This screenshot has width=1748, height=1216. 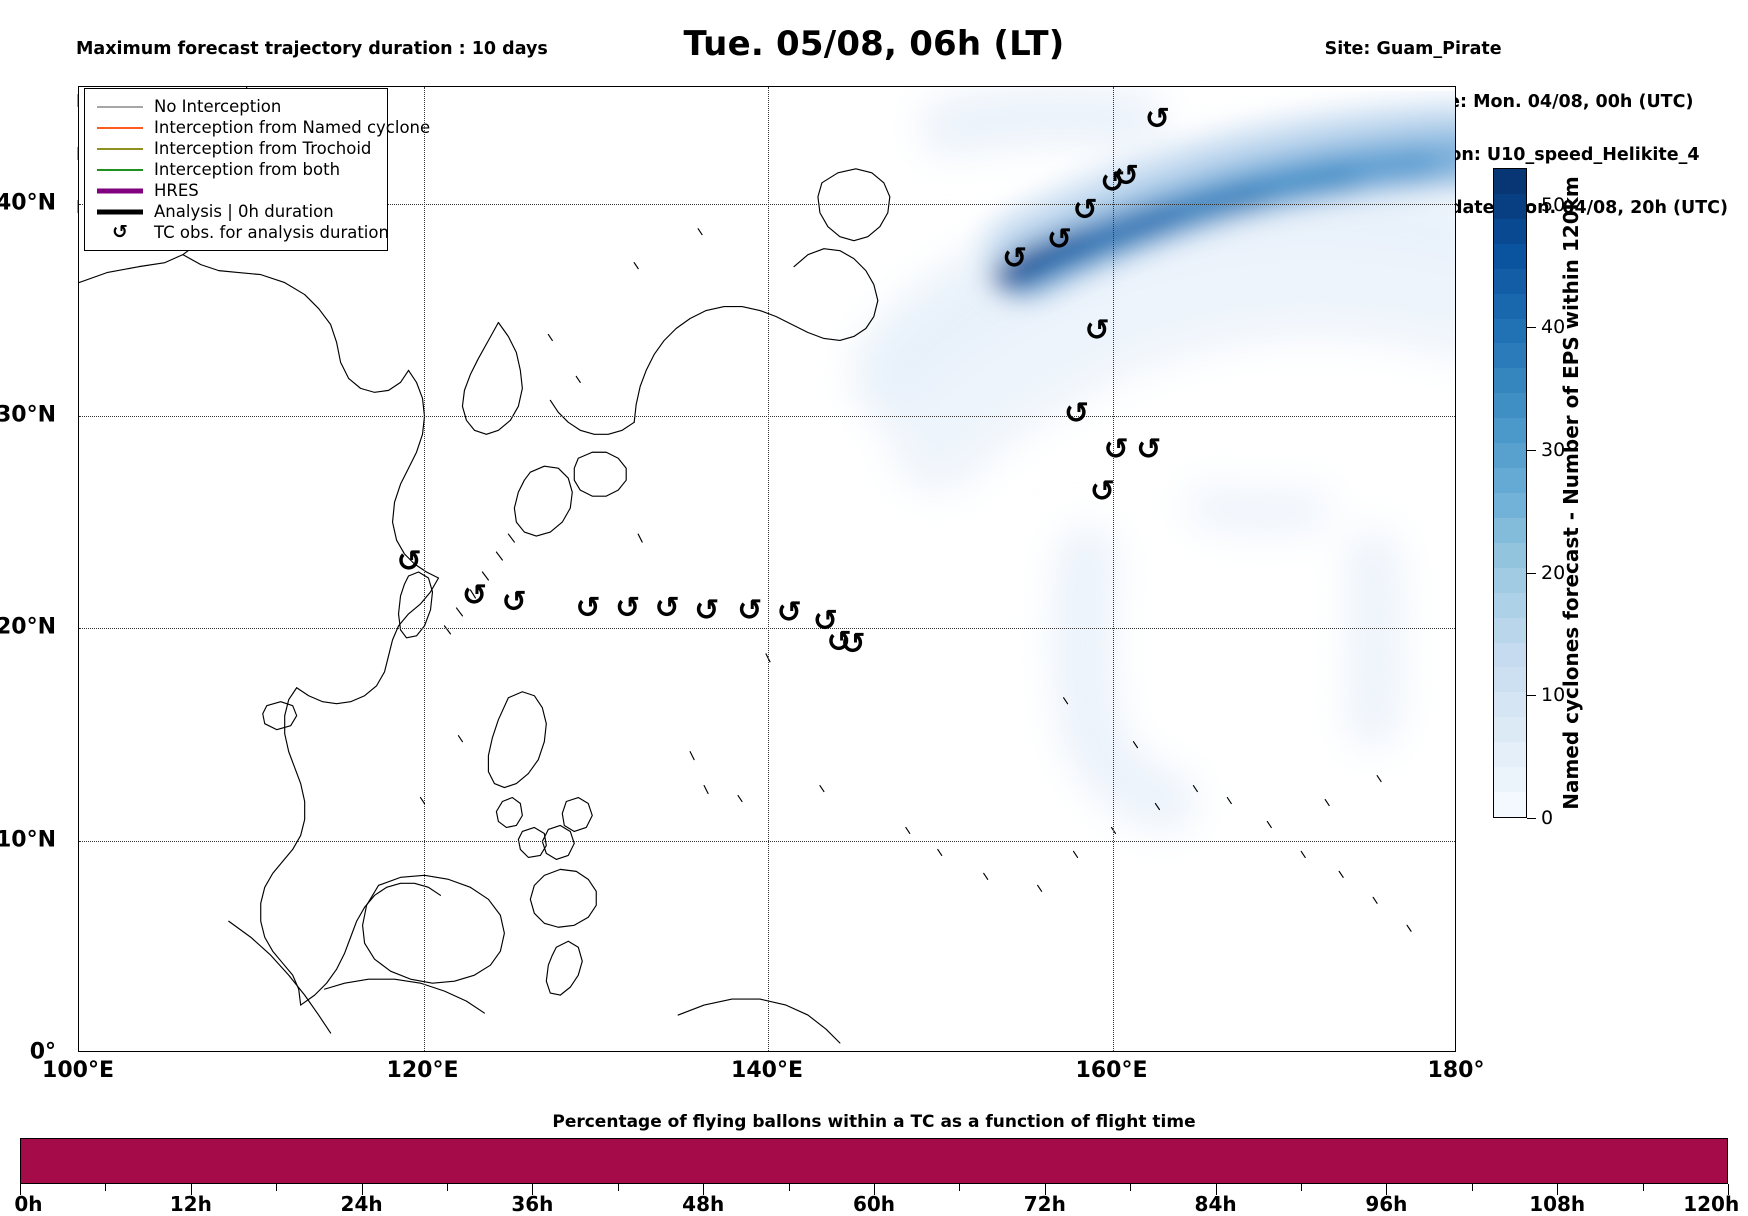 What do you see at coordinates (1044, 1204) in the screenshot?
I see `timeline-tick-label: 72h` at bounding box center [1044, 1204].